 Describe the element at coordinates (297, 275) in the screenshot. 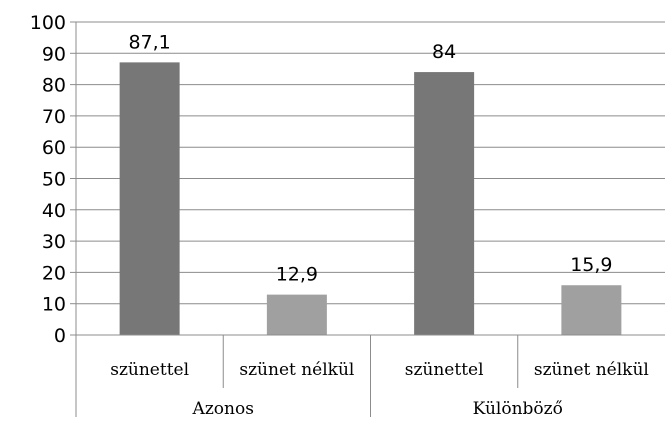

I see `data-label: 12,9` at that location.